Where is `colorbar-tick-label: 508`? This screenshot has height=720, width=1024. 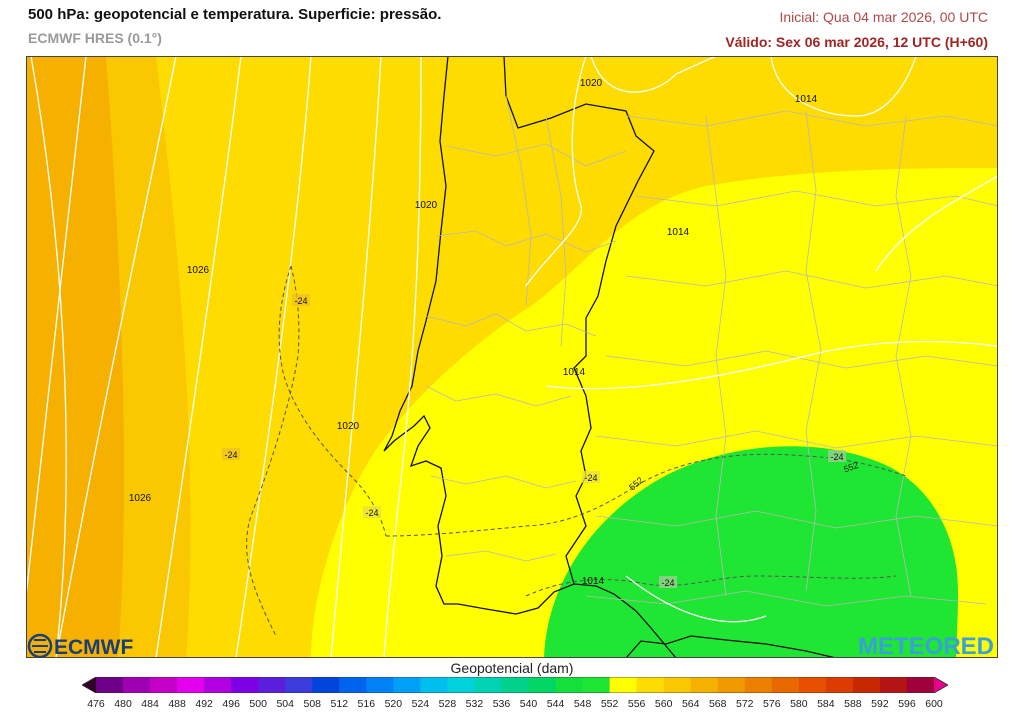
colorbar-tick-label: 508 is located at coordinates (312, 704).